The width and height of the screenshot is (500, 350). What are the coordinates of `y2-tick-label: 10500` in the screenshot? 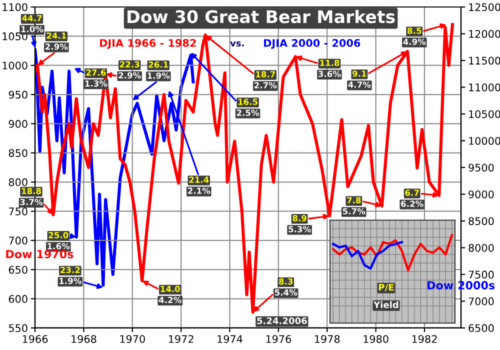 It's located at (484, 114).